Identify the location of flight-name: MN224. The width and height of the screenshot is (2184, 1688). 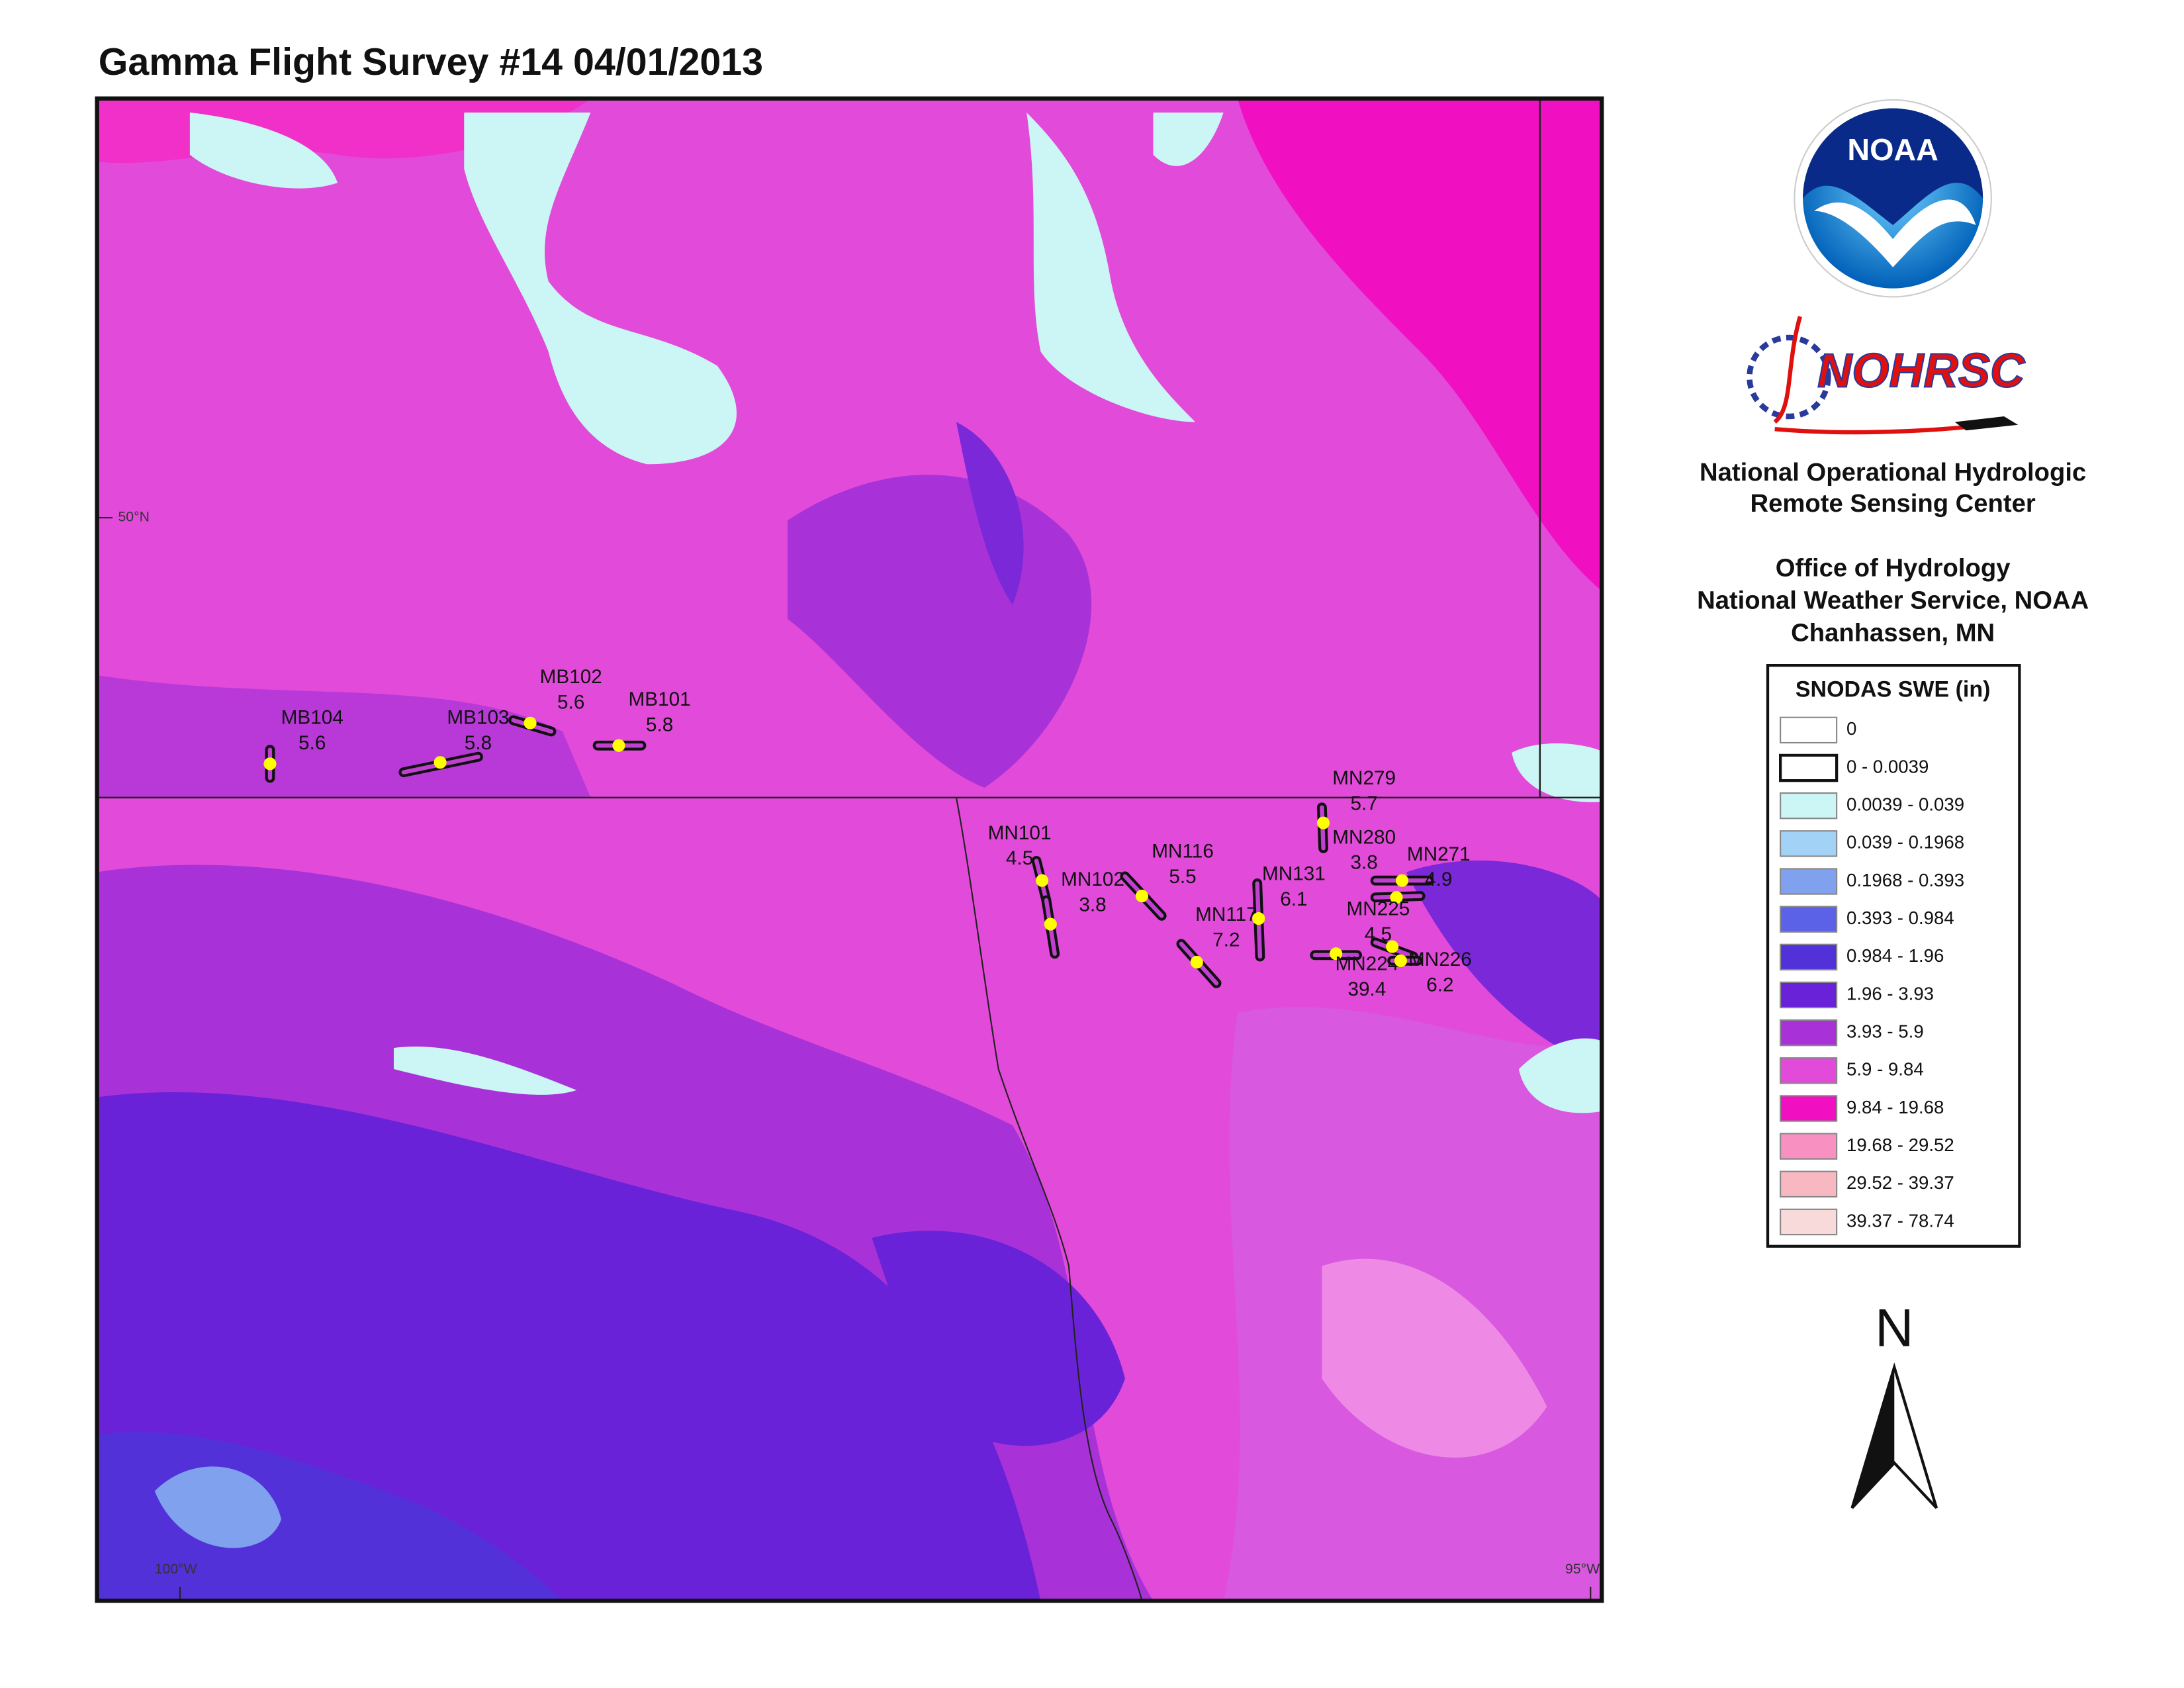
(1366, 964).